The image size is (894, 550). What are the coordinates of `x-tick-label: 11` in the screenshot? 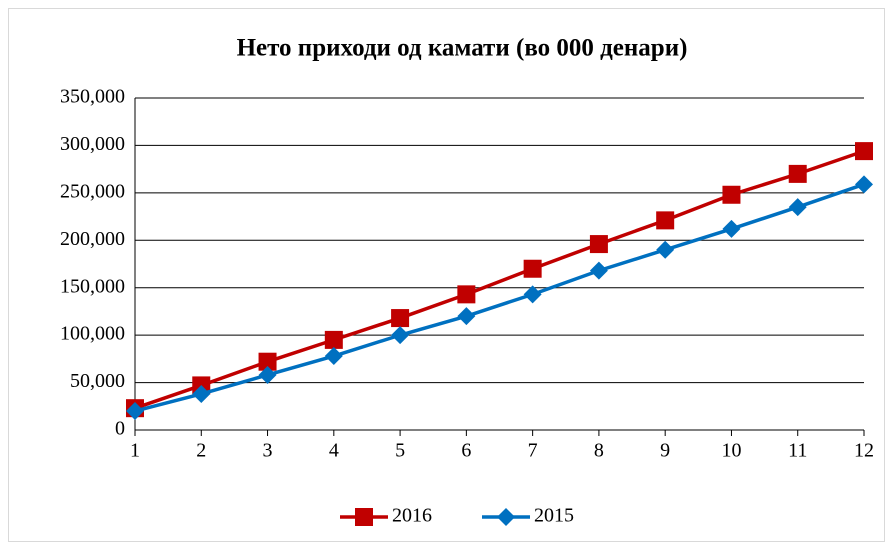 It's located at (797, 451).